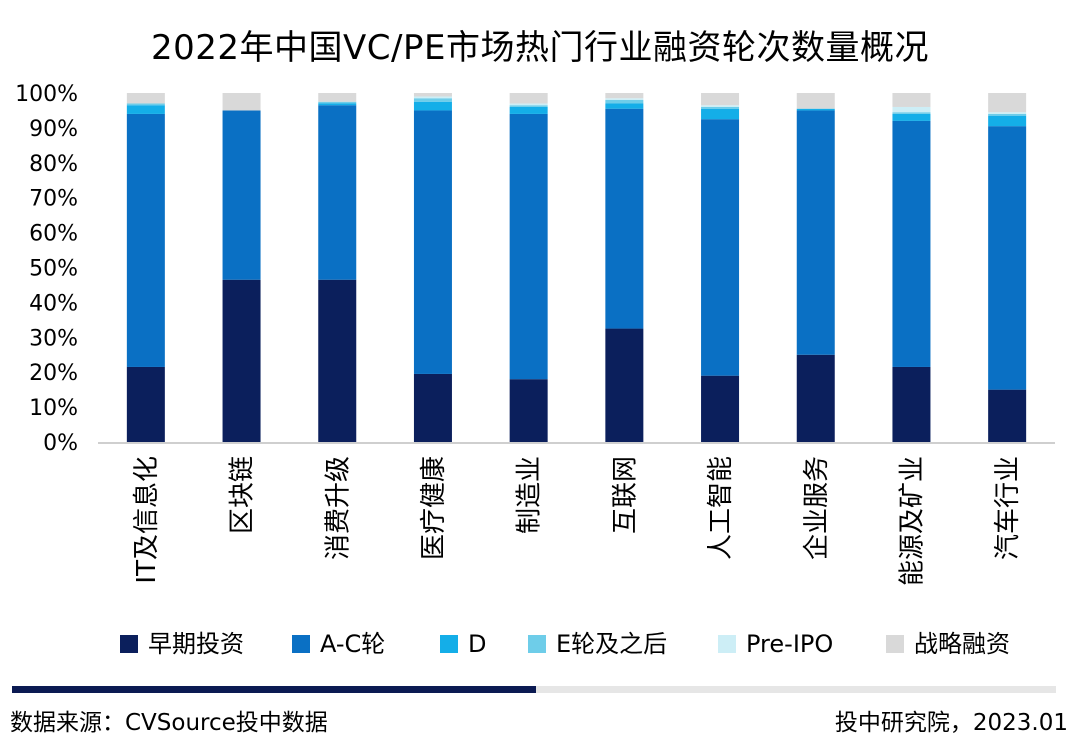 The image size is (1080, 742). Describe the element at coordinates (53, 373) in the screenshot. I see `y-tick-label: 20%` at that location.